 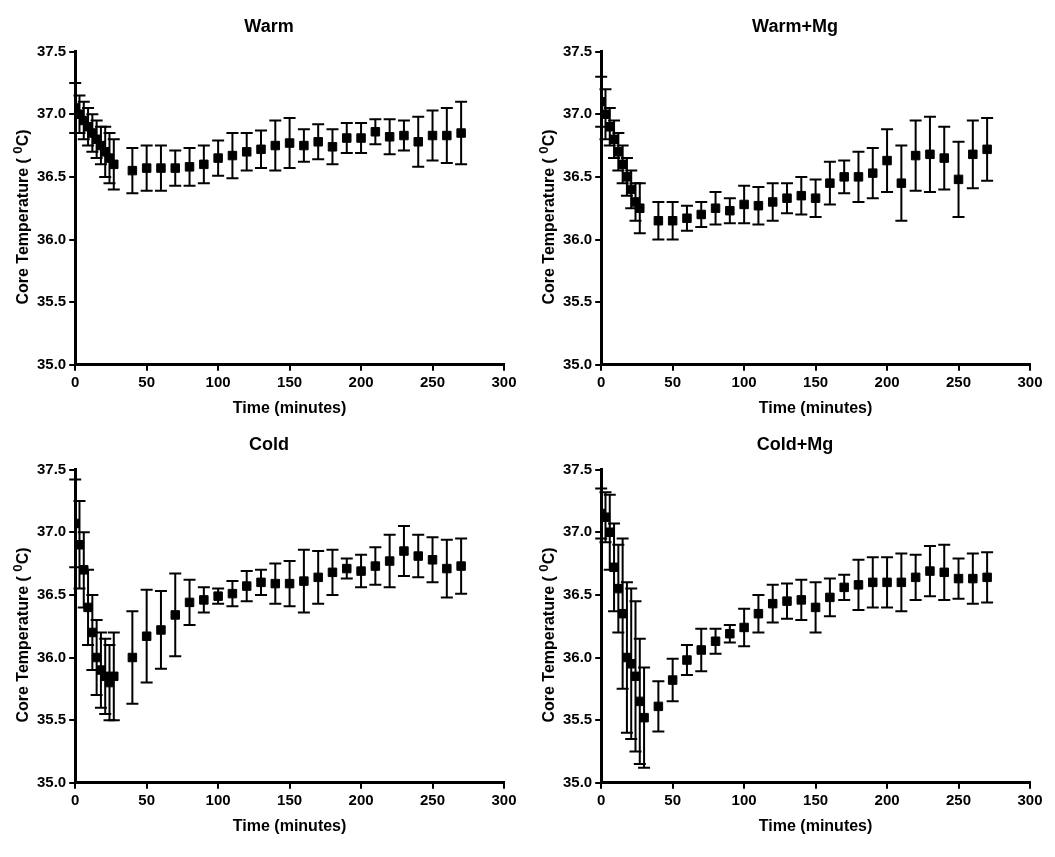 I want to click on chart-title: Warm+Mg, so click(x=795, y=25).